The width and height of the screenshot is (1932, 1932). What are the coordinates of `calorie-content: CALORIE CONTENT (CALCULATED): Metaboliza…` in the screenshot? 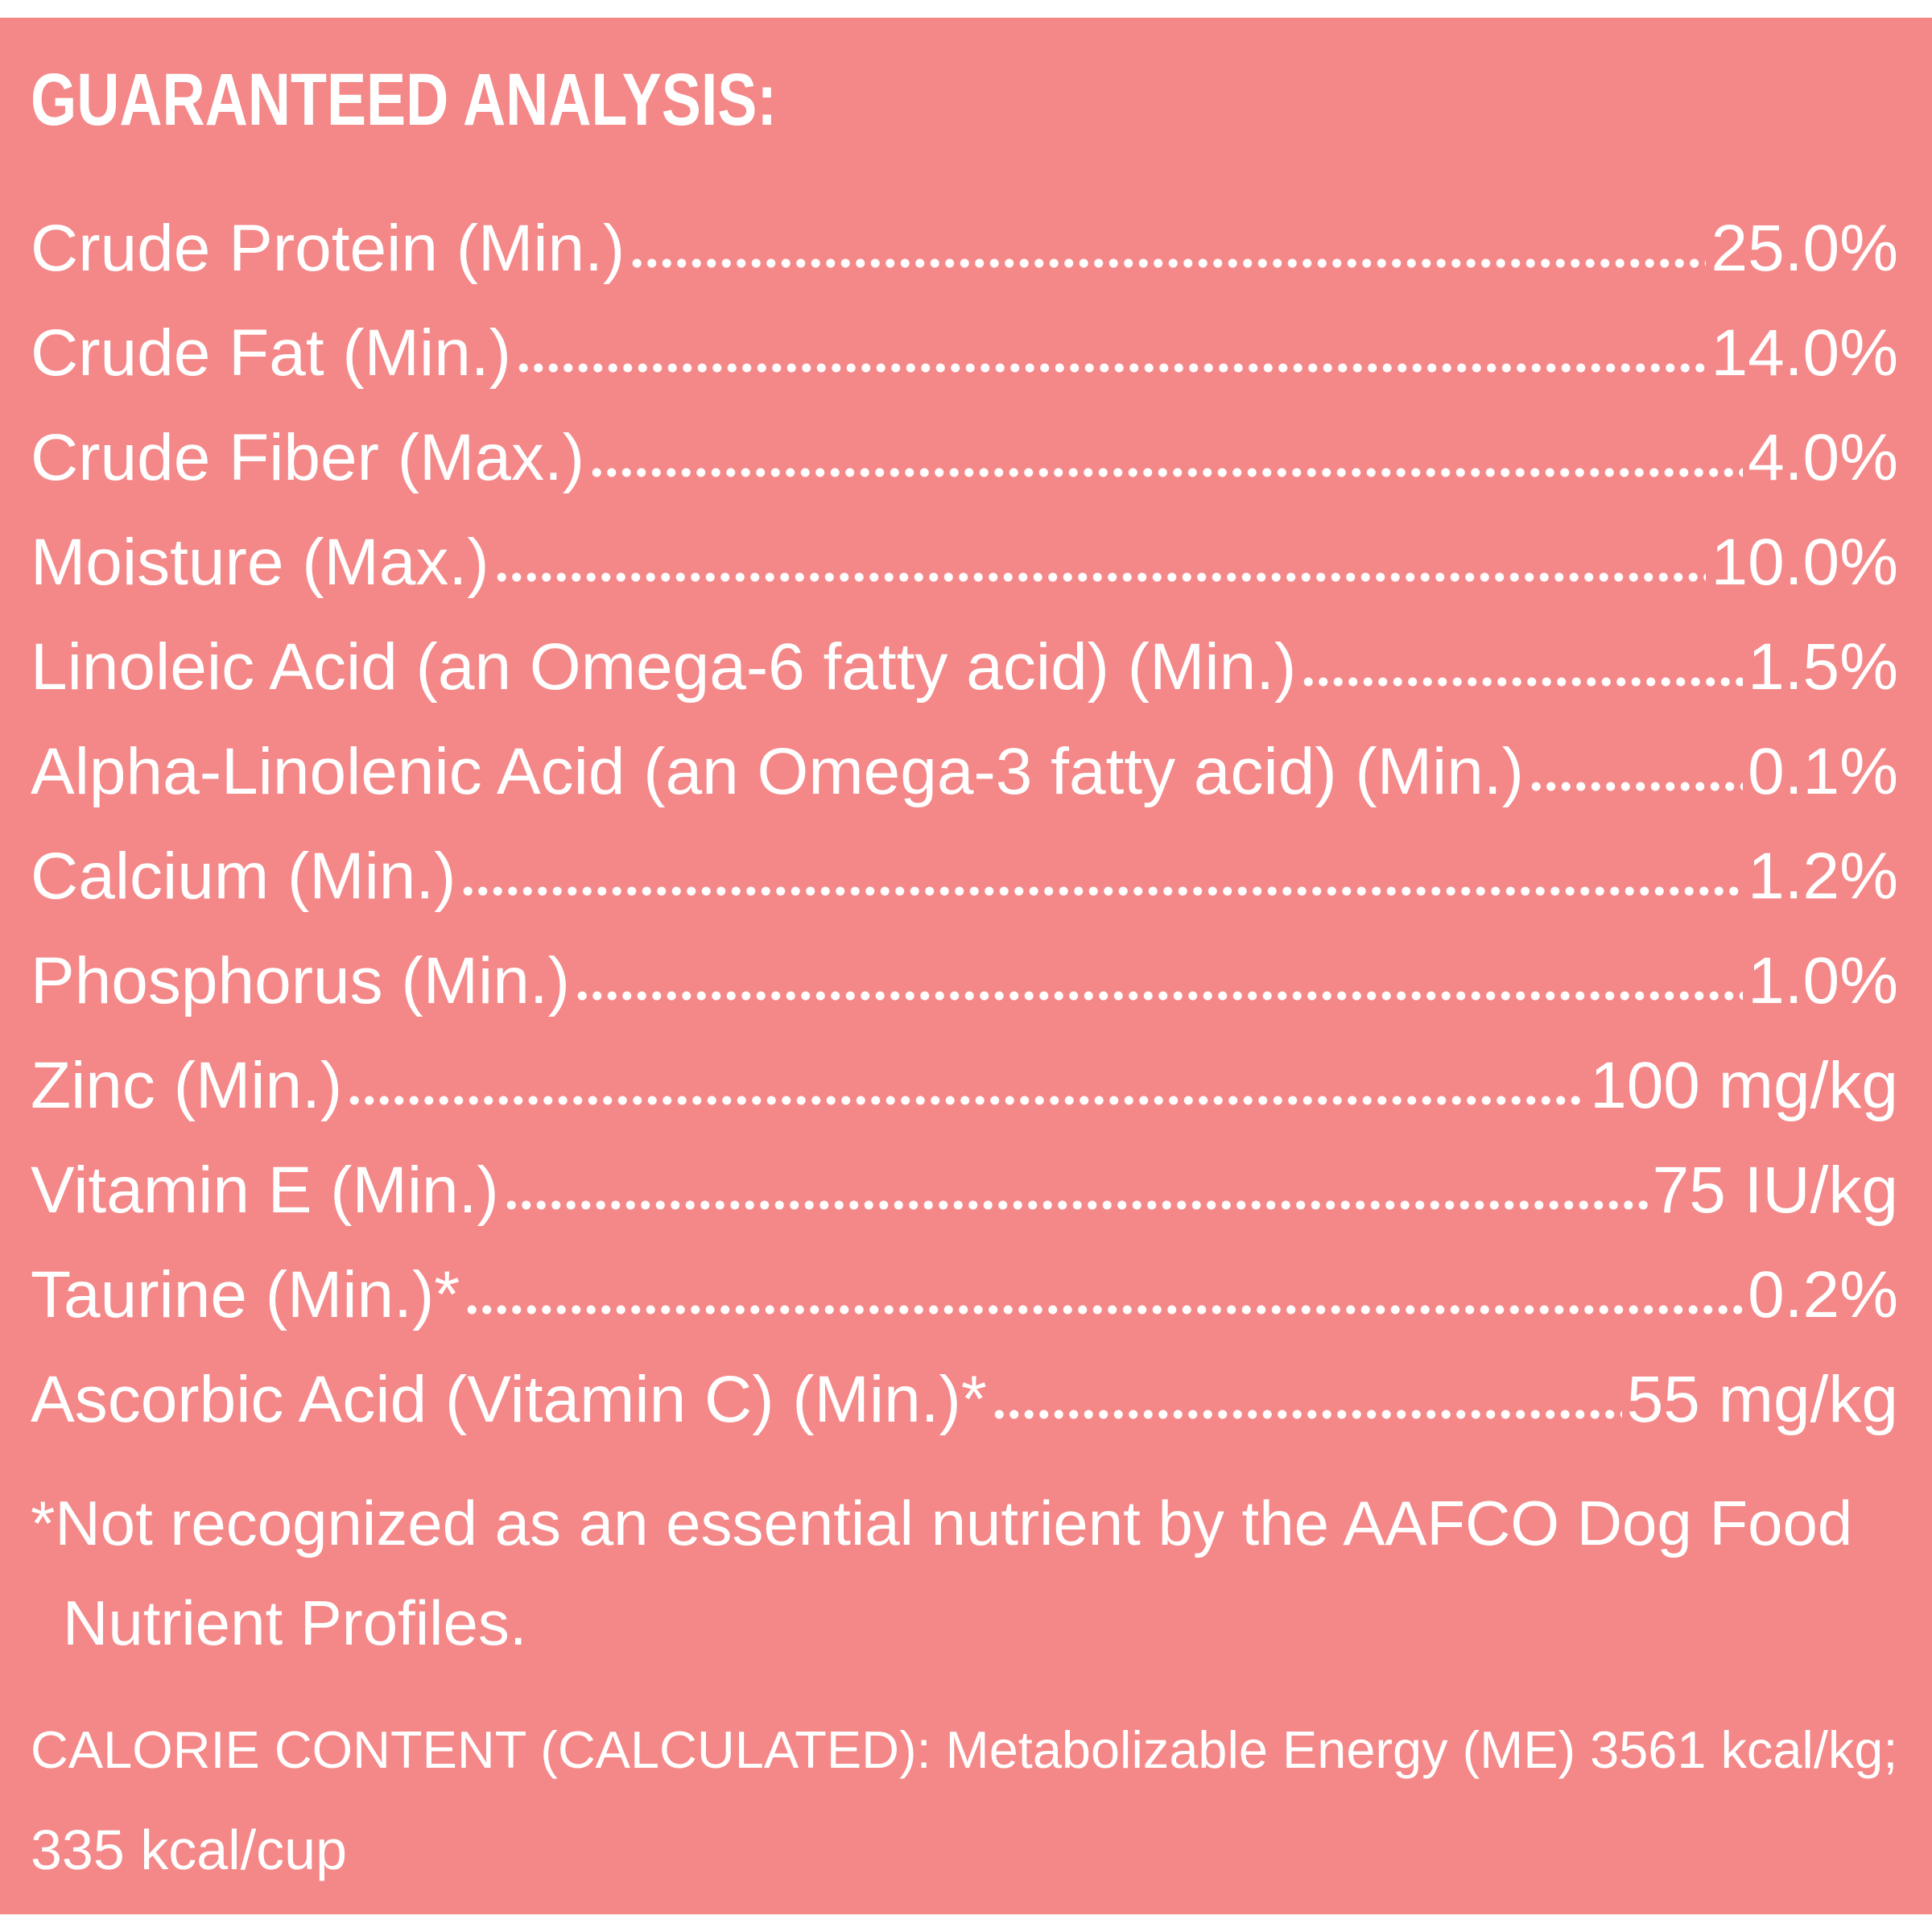 It's located at (965, 1800).